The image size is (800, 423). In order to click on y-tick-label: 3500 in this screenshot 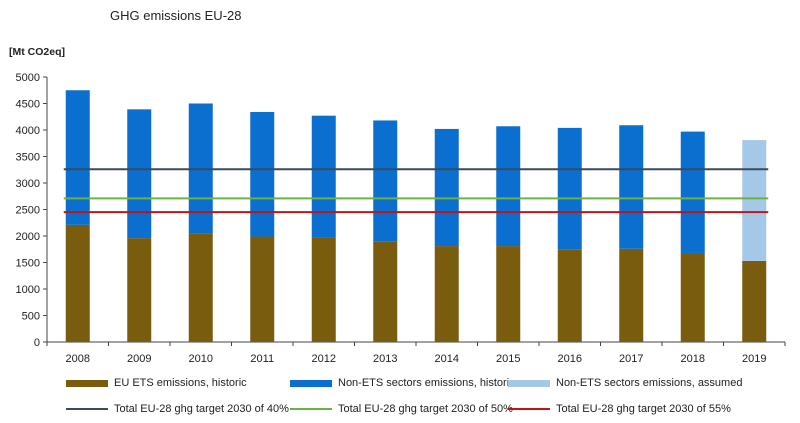, I will do `click(28, 158)`.